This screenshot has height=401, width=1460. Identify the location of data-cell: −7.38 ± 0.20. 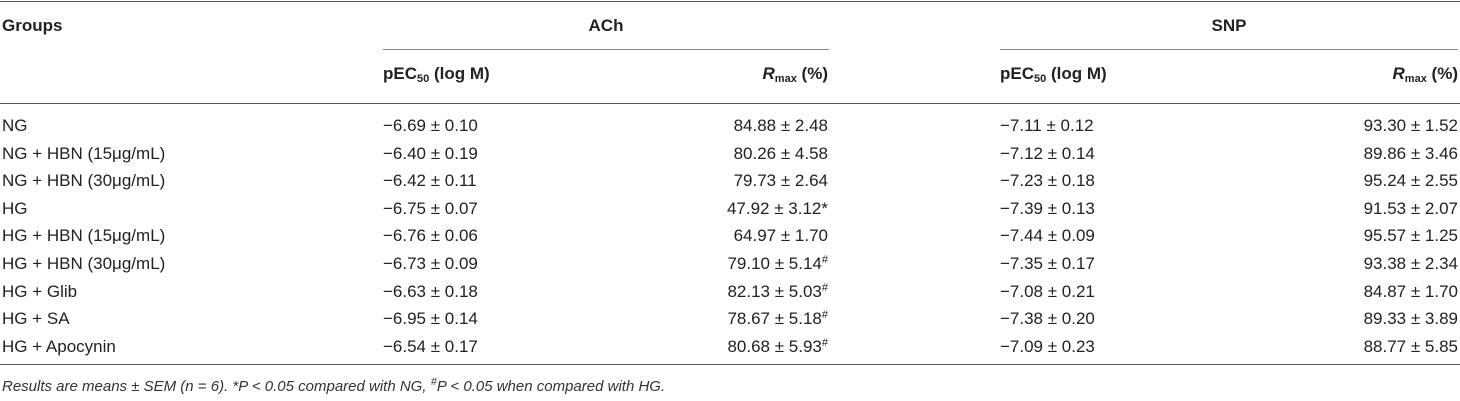
(1047, 319).